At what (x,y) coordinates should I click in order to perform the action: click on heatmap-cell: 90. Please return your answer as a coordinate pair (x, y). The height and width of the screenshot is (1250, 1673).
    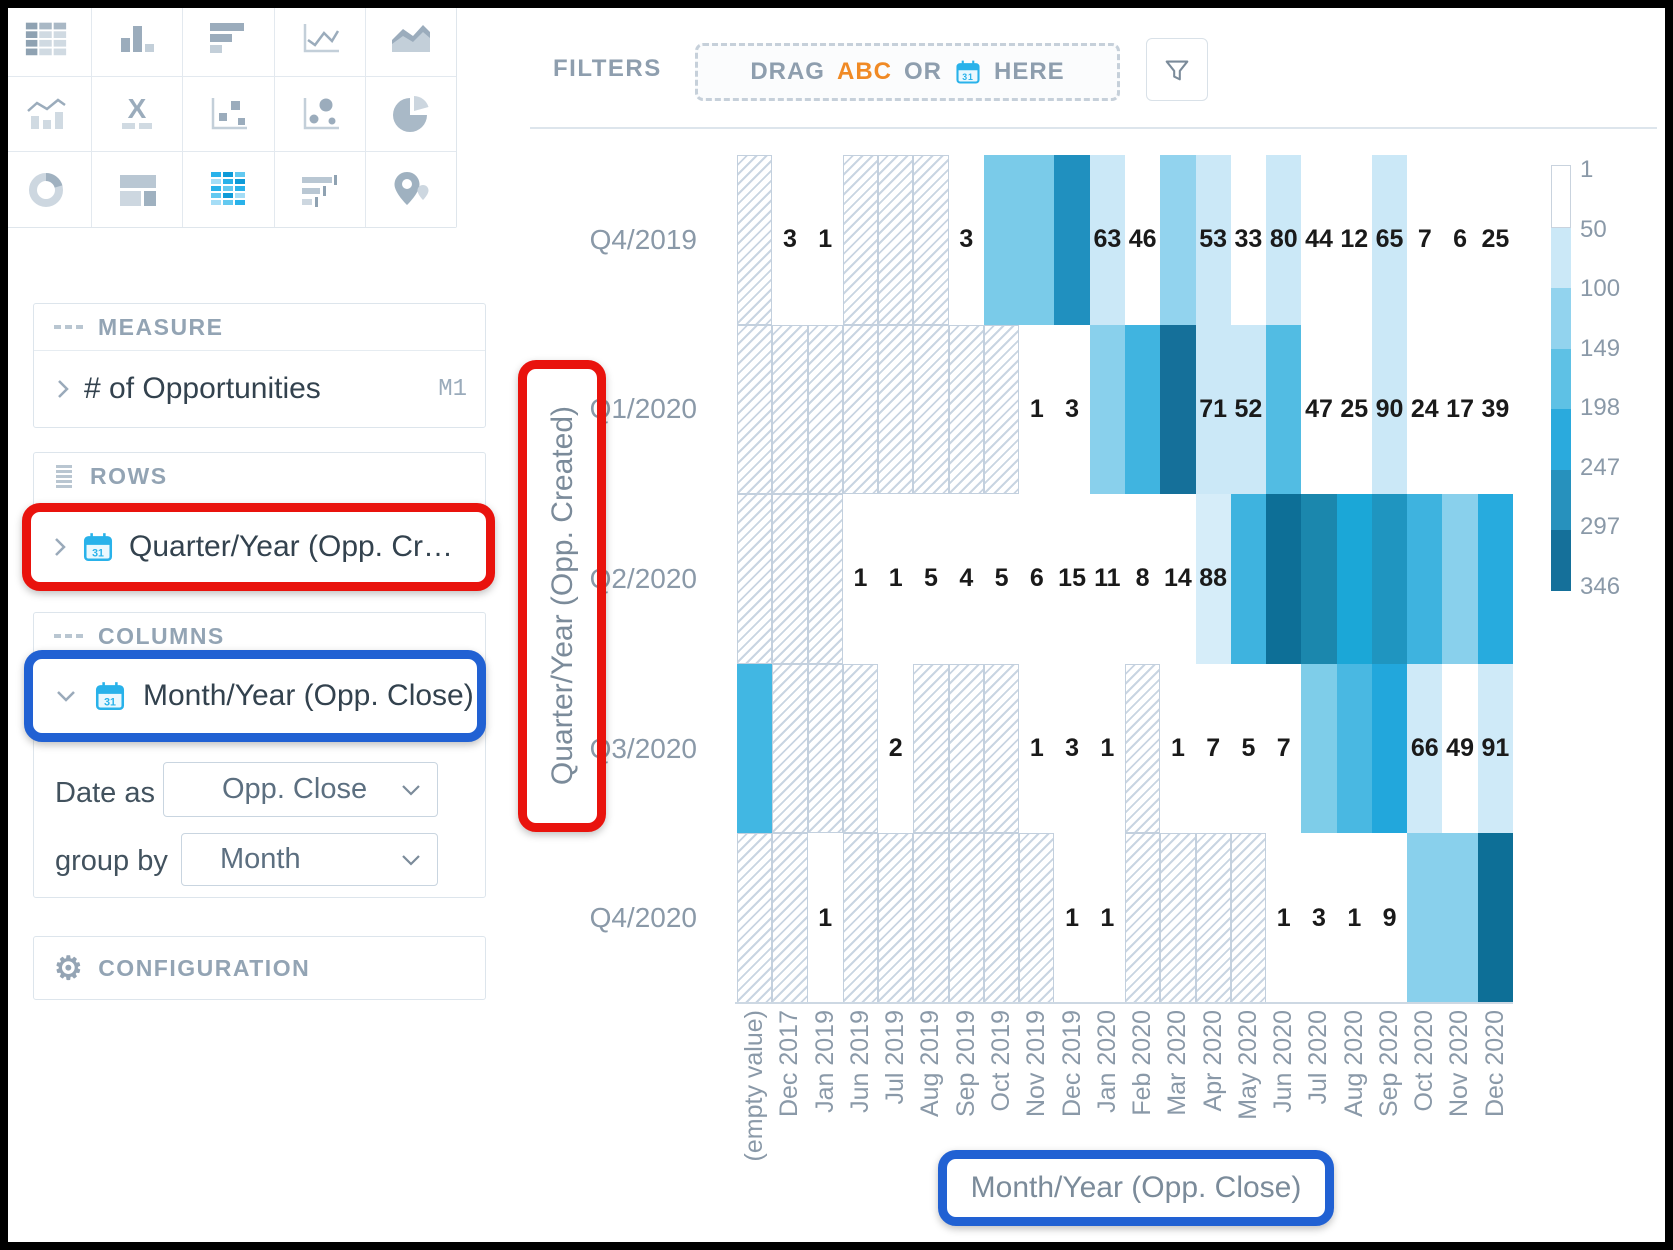
    Looking at the image, I should click on (1389, 409).